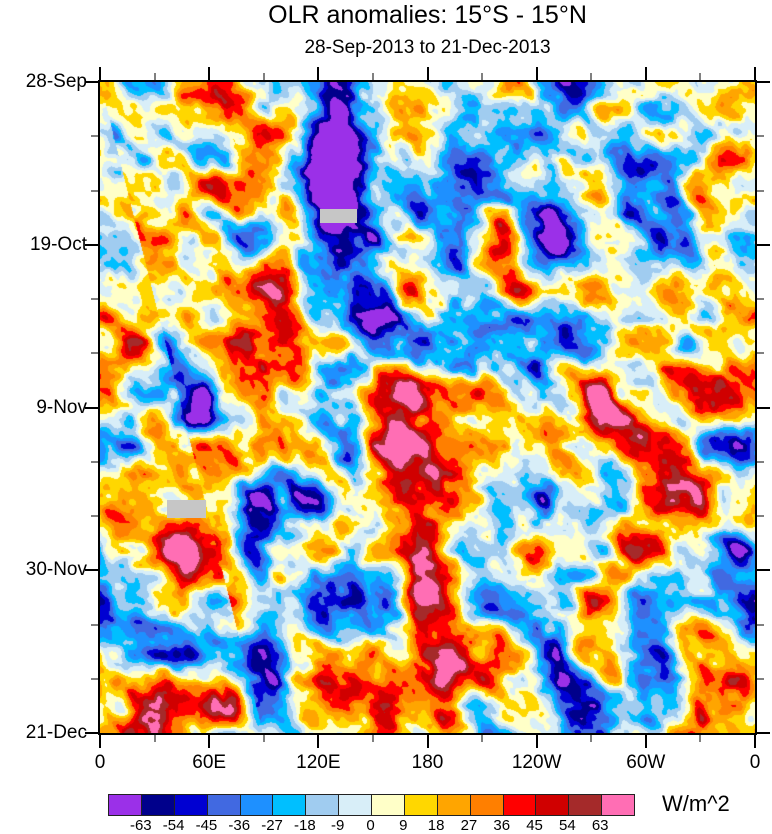 This screenshot has width=772, height=834. Describe the element at coordinates (338, 825) in the screenshot. I see `colorbar-tick-label: -9` at that location.